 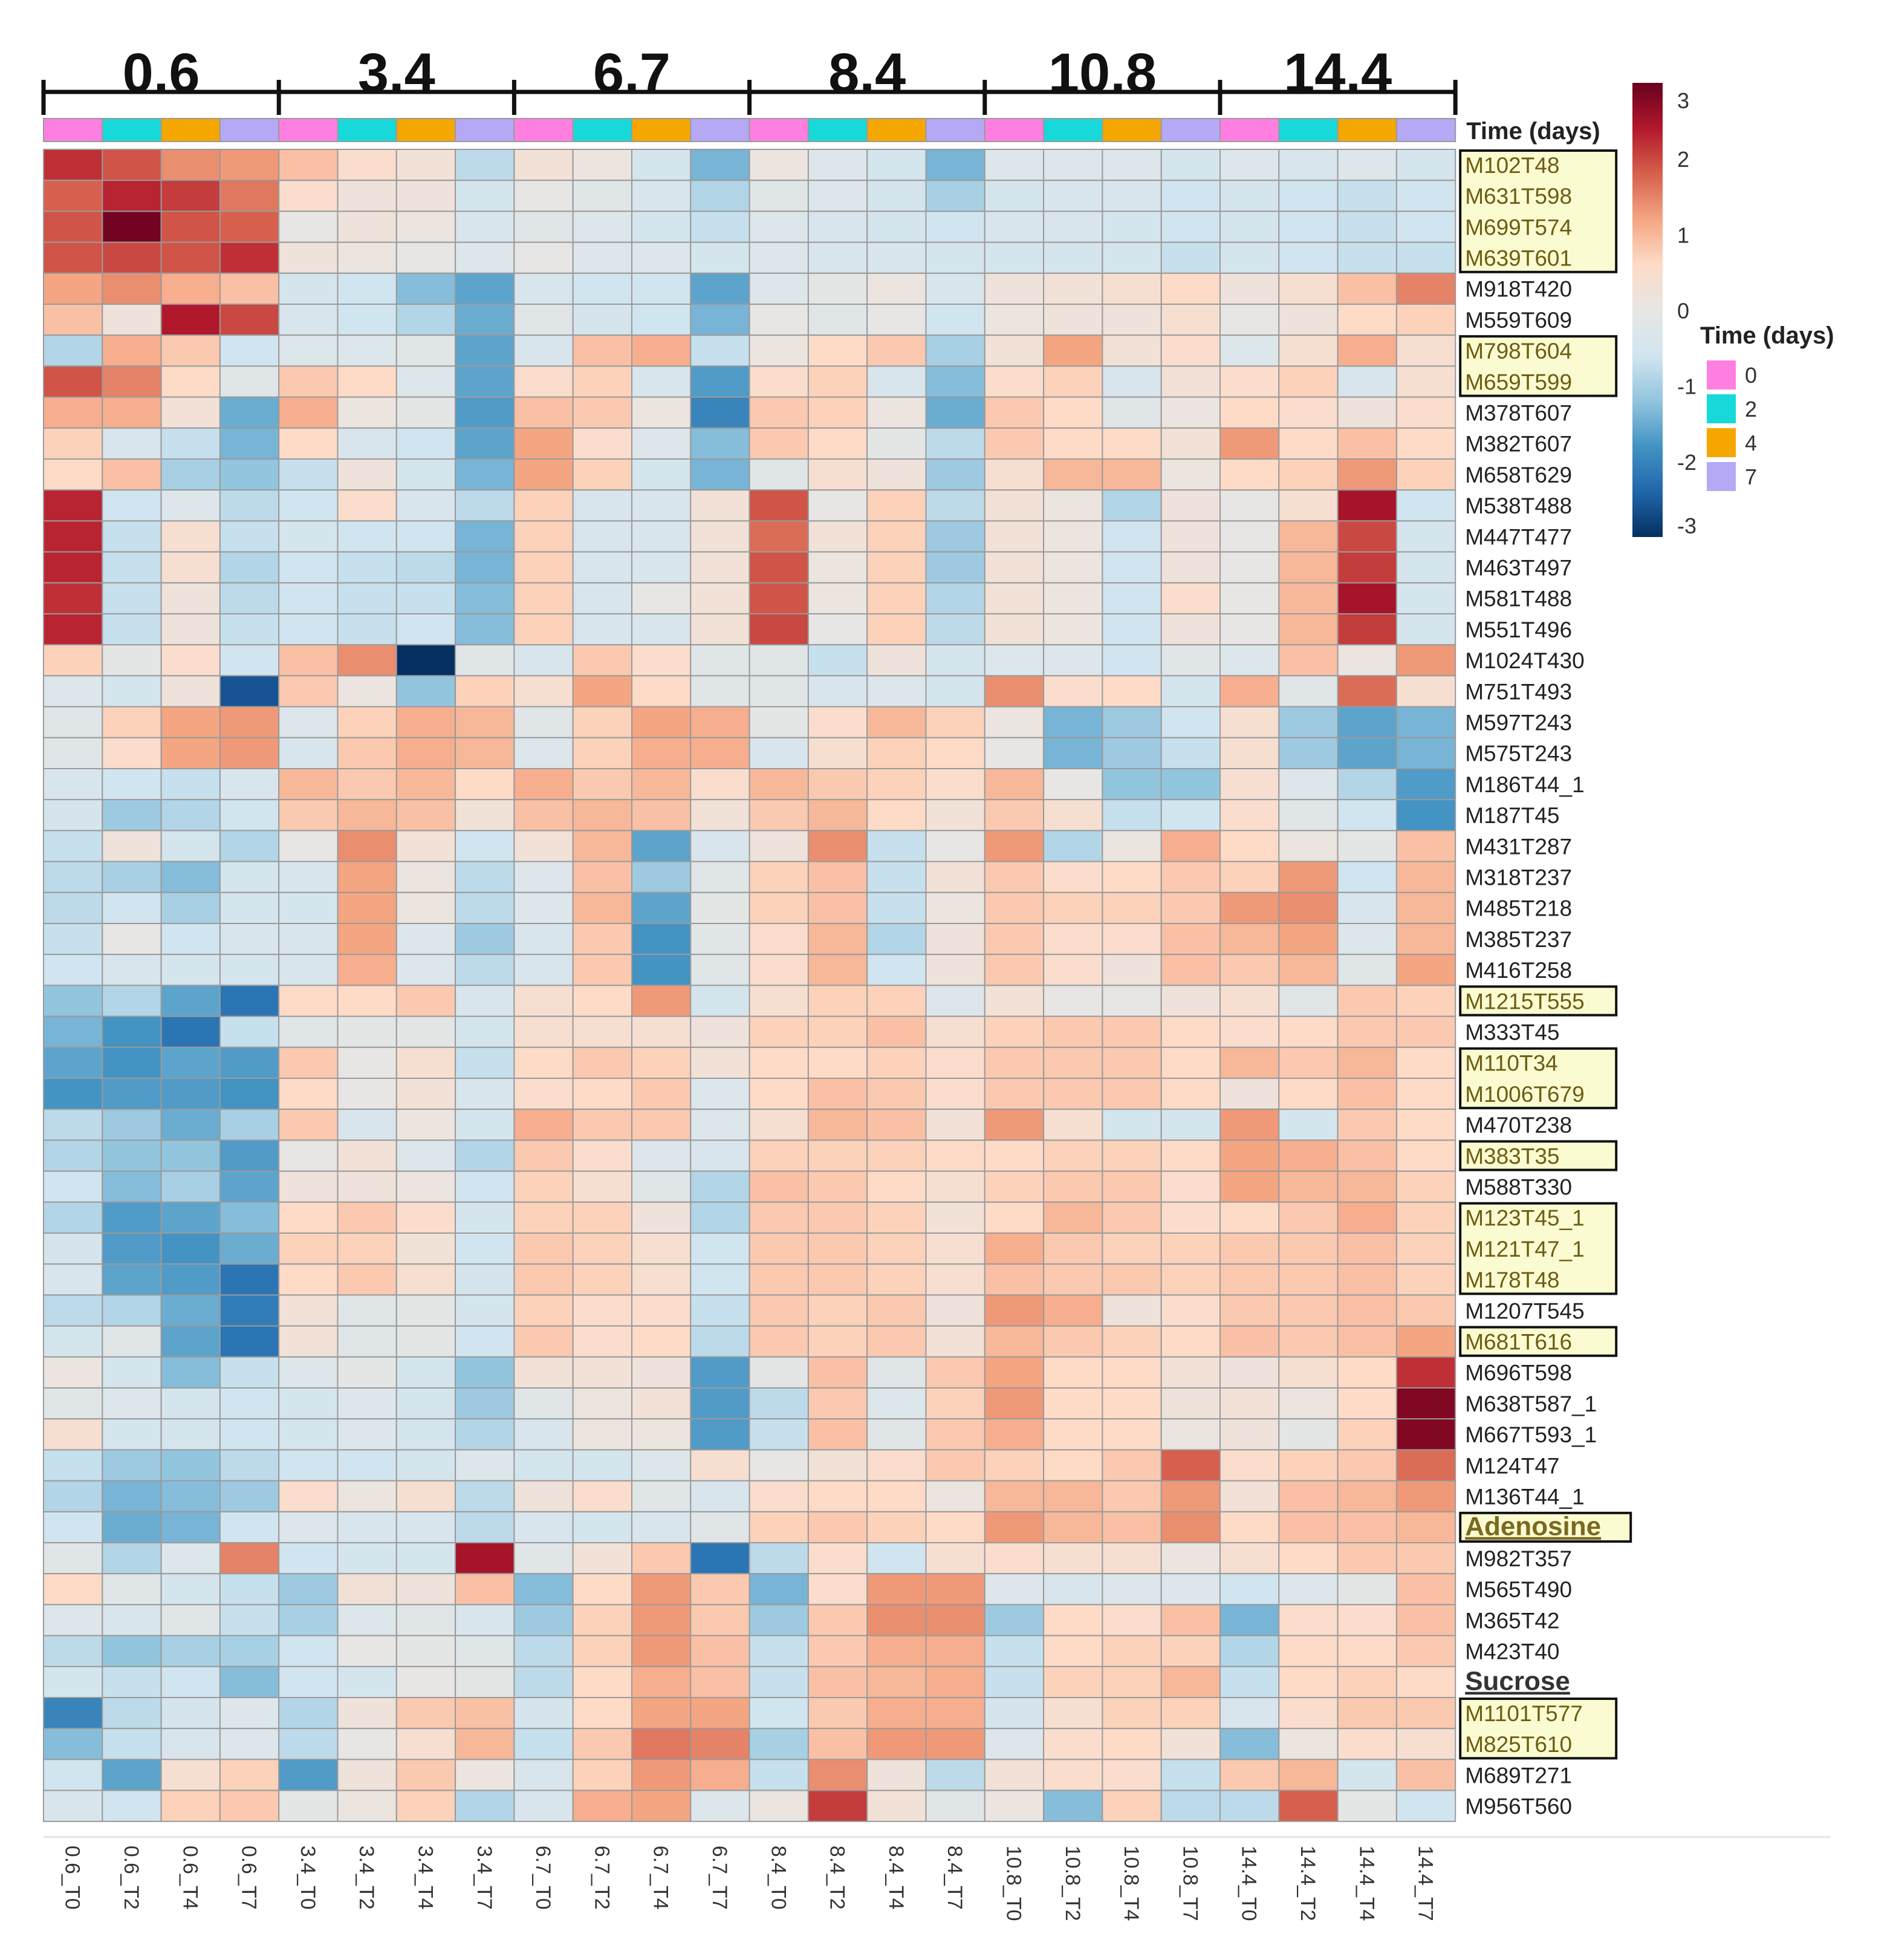 I want to click on row-highlight-box, so click(x=1538, y=211).